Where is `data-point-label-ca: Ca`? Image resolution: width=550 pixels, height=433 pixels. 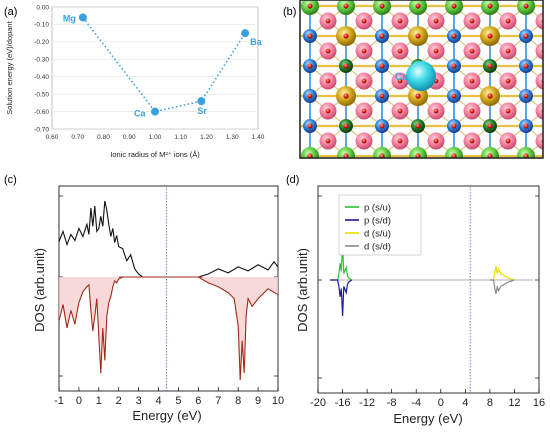
data-point-label-ca: Ca is located at coordinates (140, 114).